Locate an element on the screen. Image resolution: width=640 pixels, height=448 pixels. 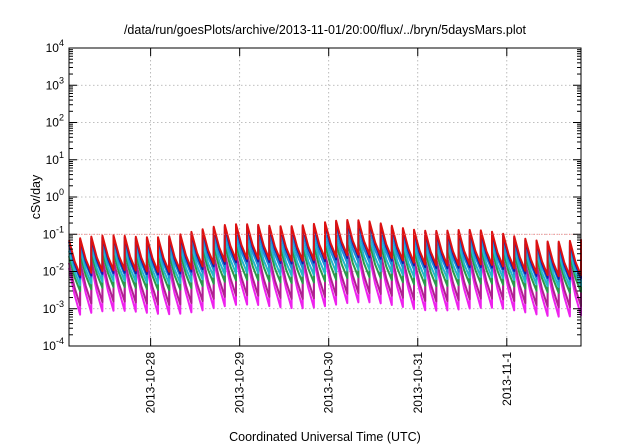
series-line is located at coordinates (325, 248).